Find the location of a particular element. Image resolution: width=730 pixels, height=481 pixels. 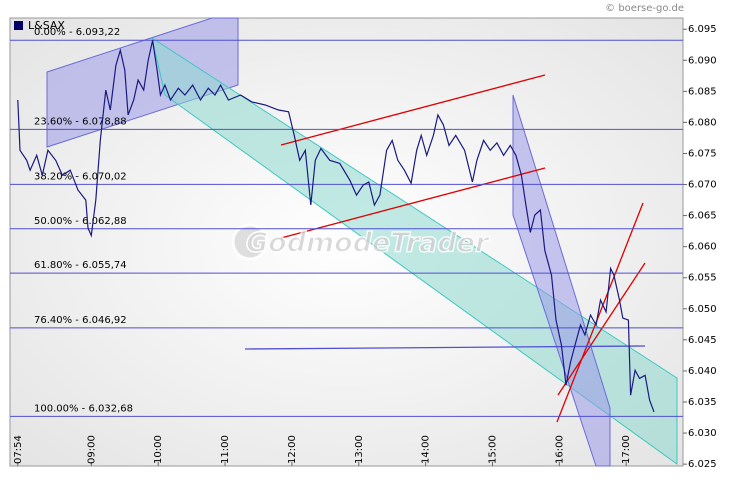

y-tick-label: 6.065 is located at coordinates (702, 216).